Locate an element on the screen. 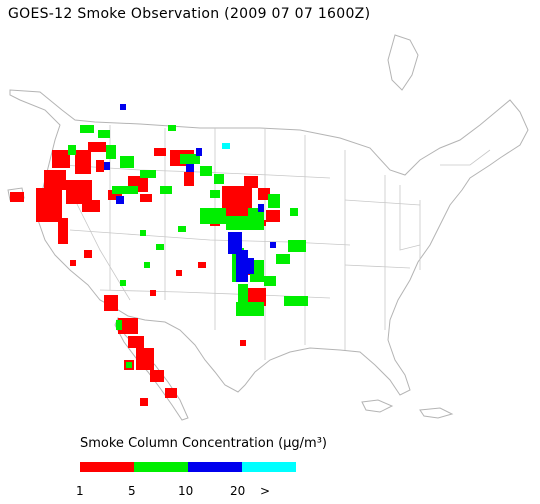 The height and width of the screenshot is (504, 540). legend-title: Smoke Column Concentration (μg/m³) is located at coordinates (203, 443).